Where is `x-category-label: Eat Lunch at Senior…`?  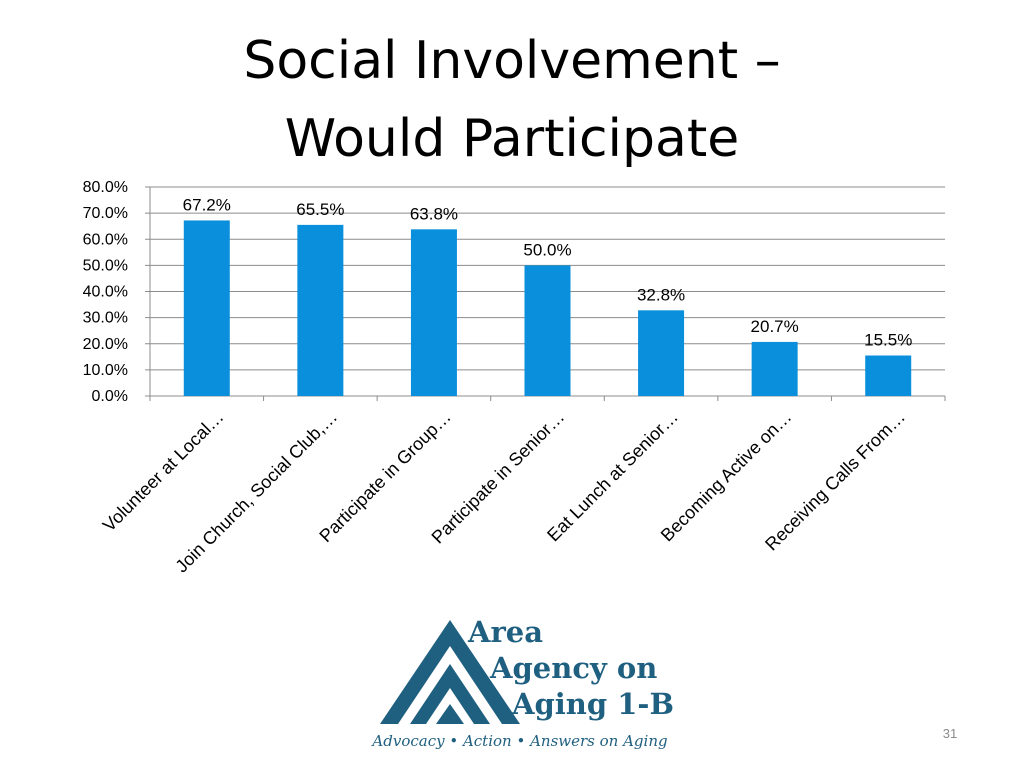 x-category-label: Eat Lunch at Senior… is located at coordinates (612, 476).